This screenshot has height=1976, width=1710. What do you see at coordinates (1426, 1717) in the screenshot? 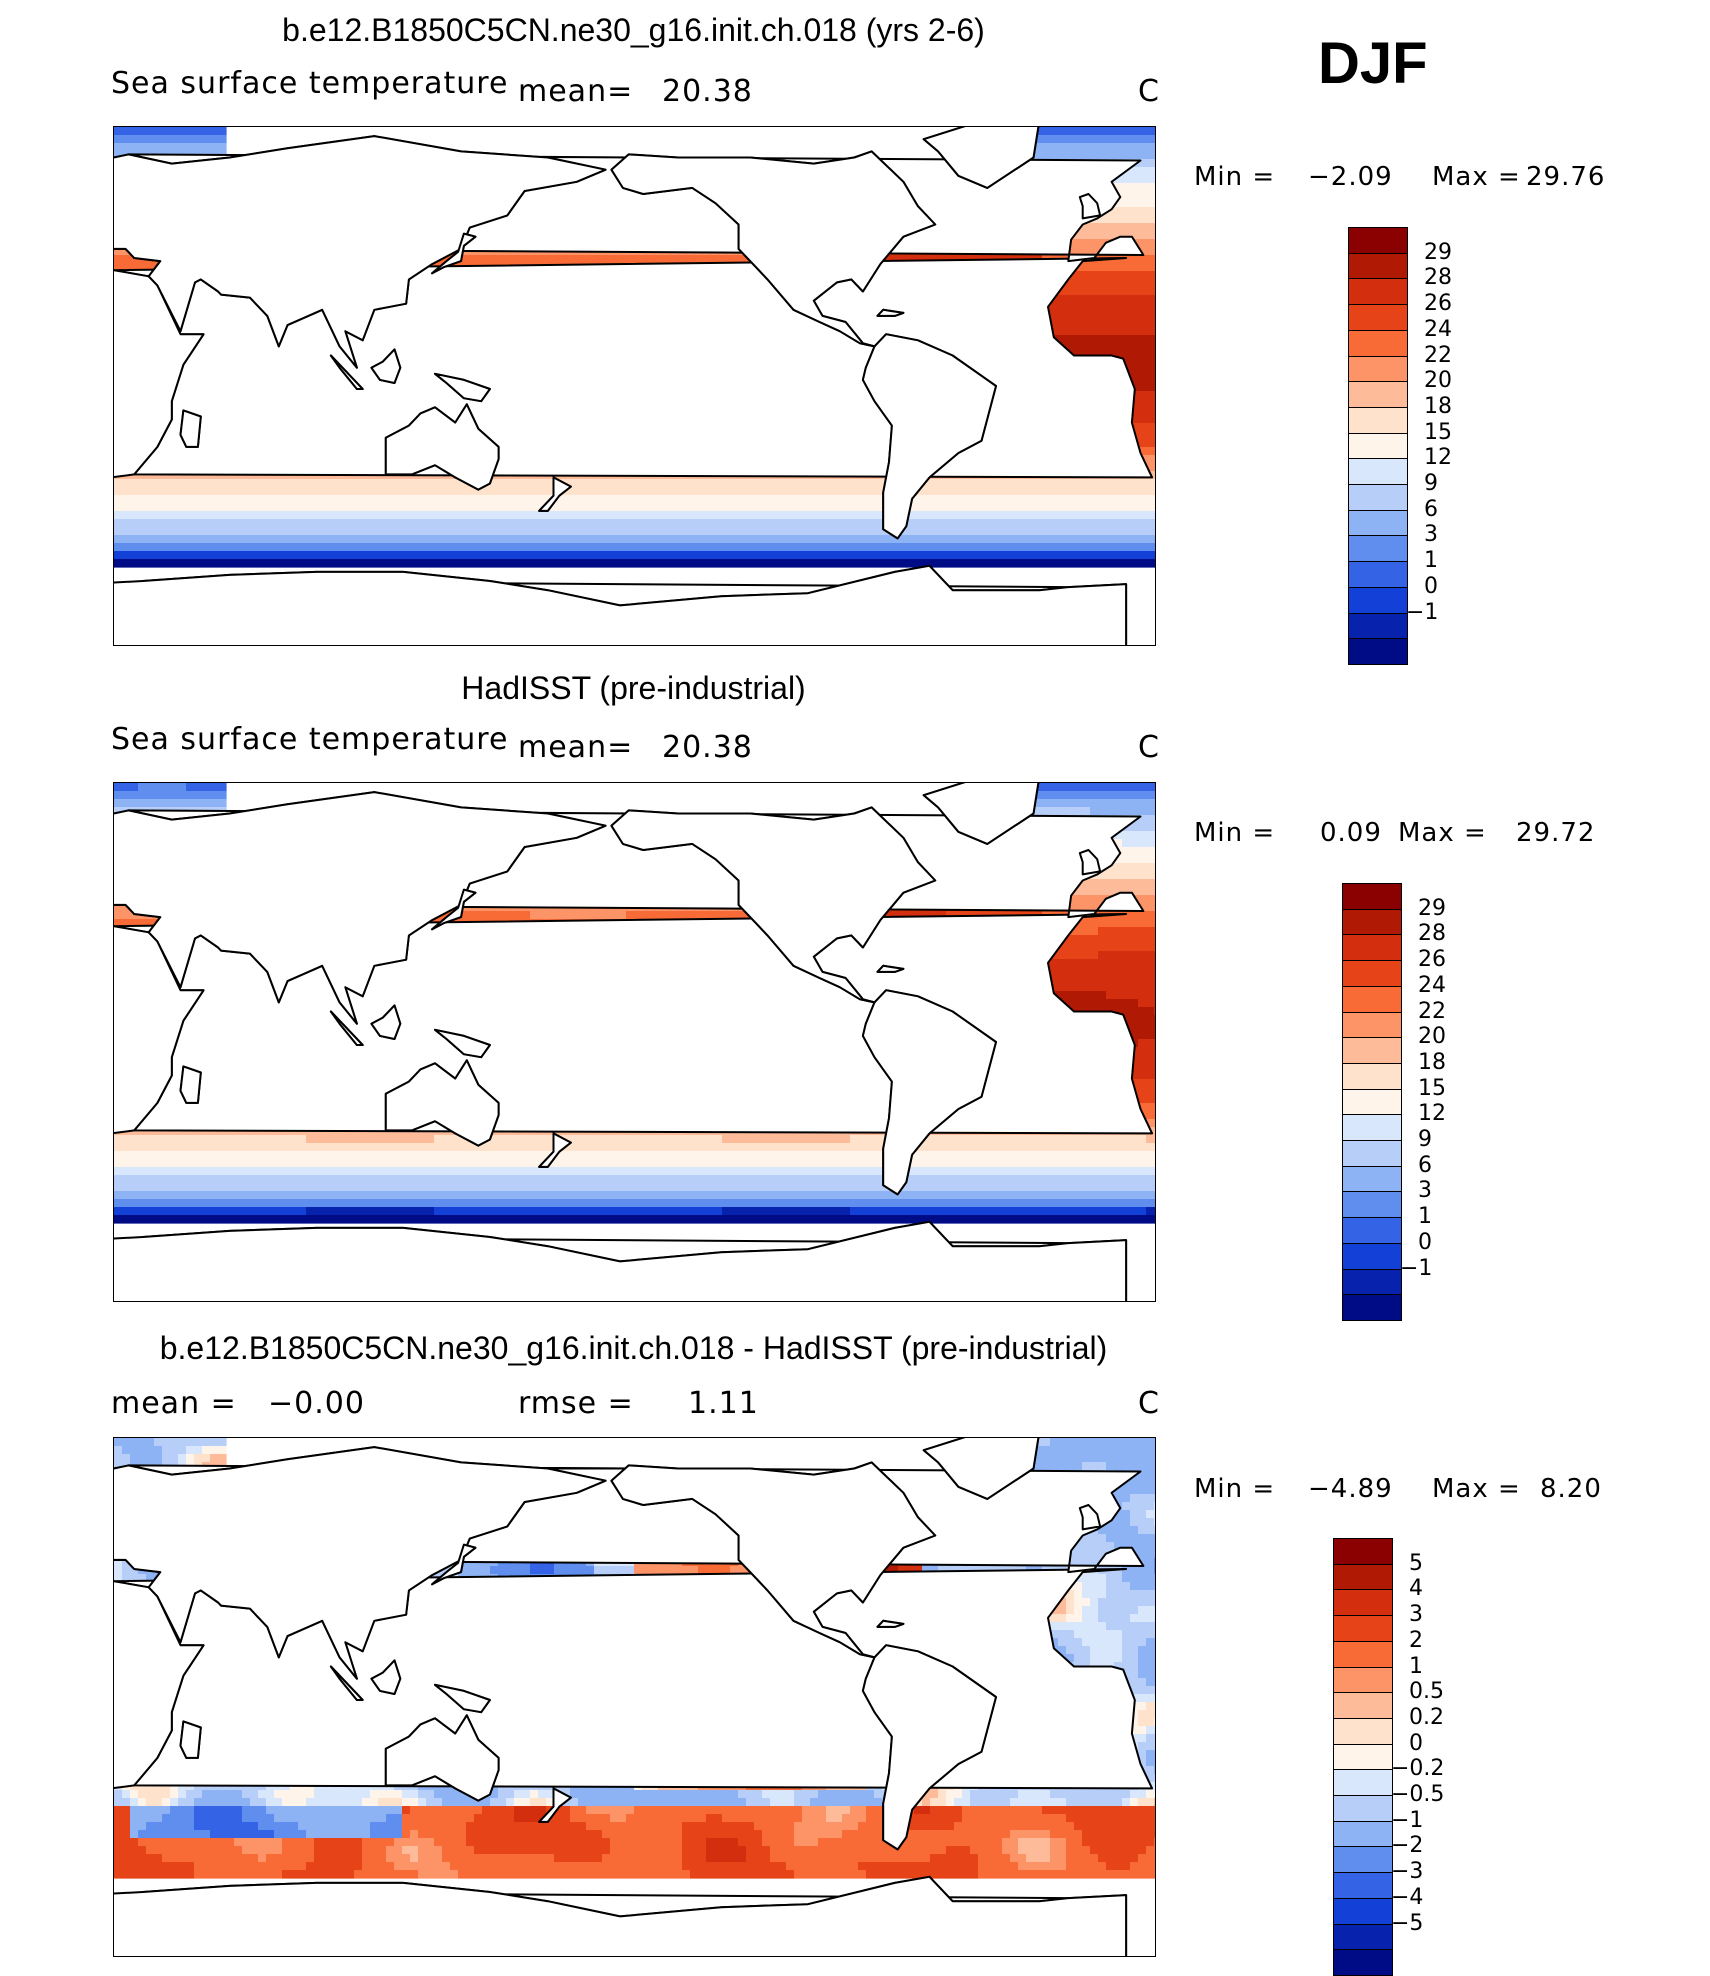
I see `colorbar-tick-label: 0.2` at bounding box center [1426, 1717].